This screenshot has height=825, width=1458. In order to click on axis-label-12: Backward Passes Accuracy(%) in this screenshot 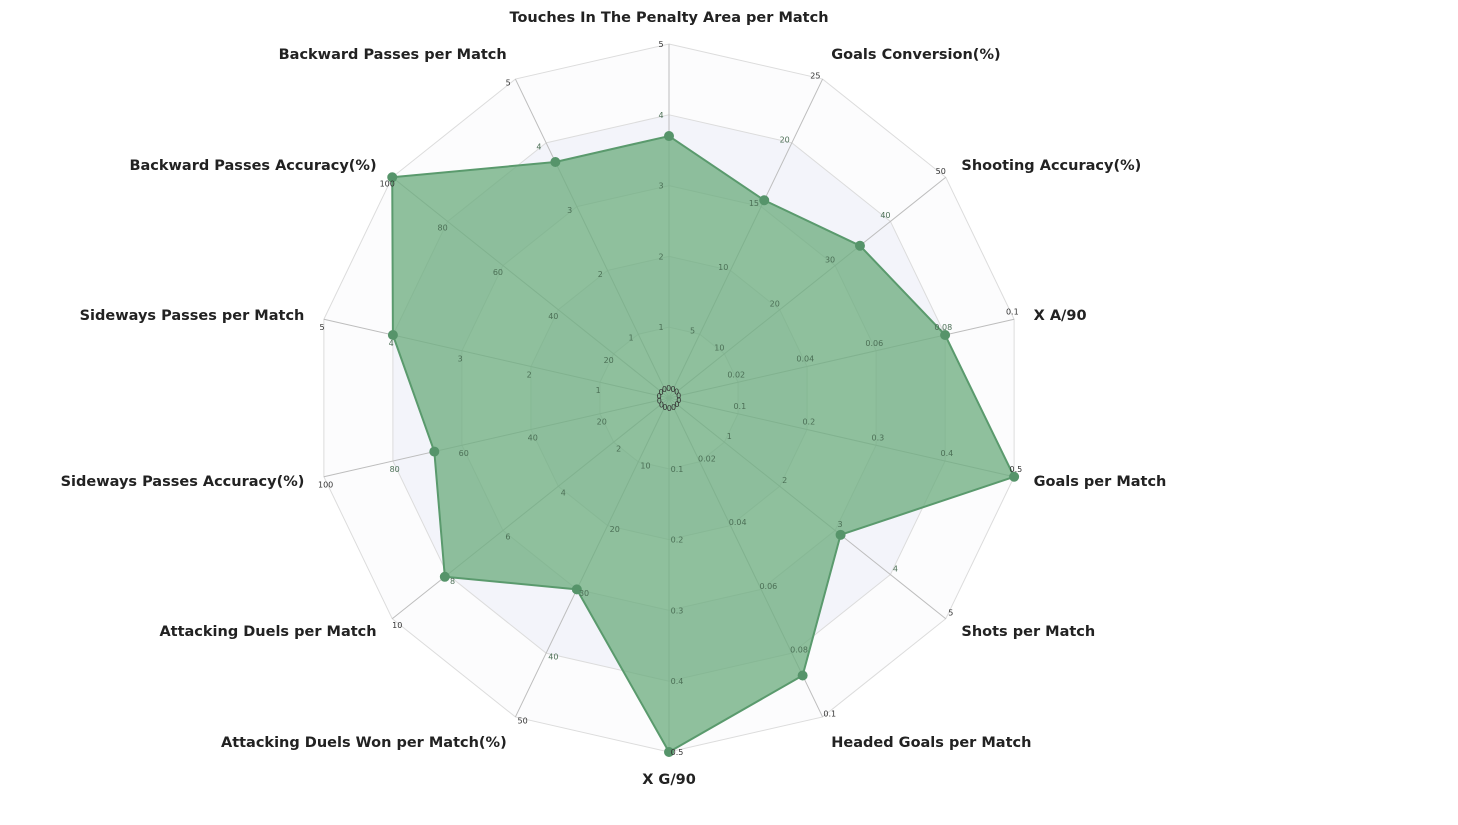, I will do `click(252, 166)`.